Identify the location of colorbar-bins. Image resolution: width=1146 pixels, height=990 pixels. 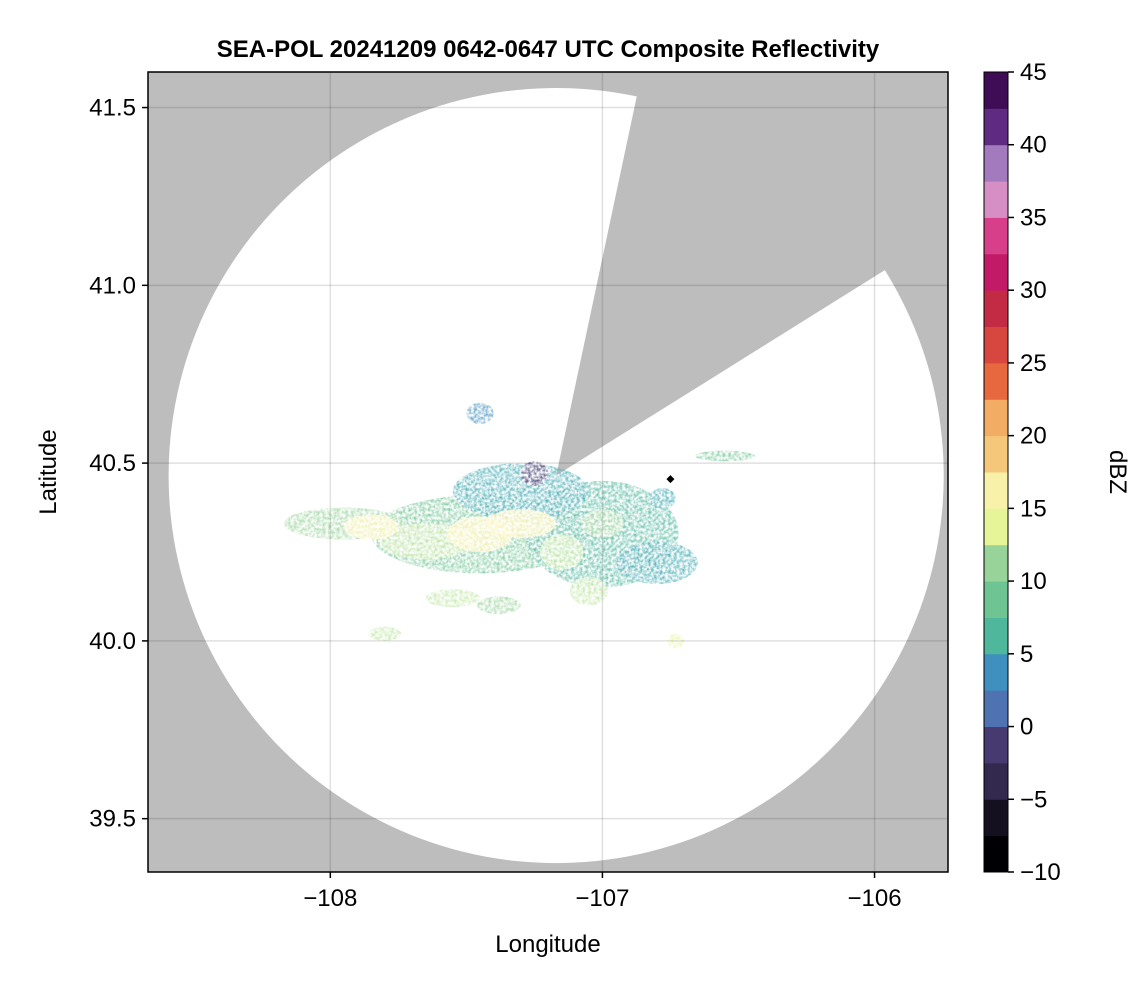
(996, 472).